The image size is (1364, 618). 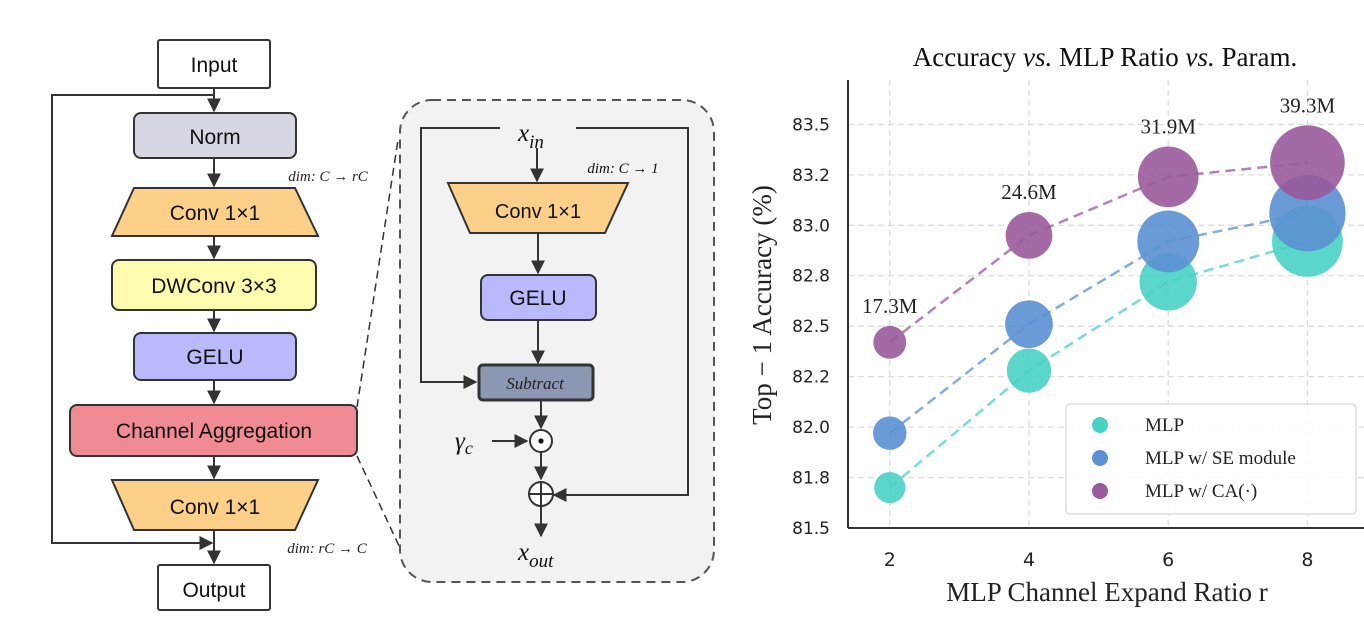 I want to click on conv-in-label: Conv 1×1, so click(x=215, y=213).